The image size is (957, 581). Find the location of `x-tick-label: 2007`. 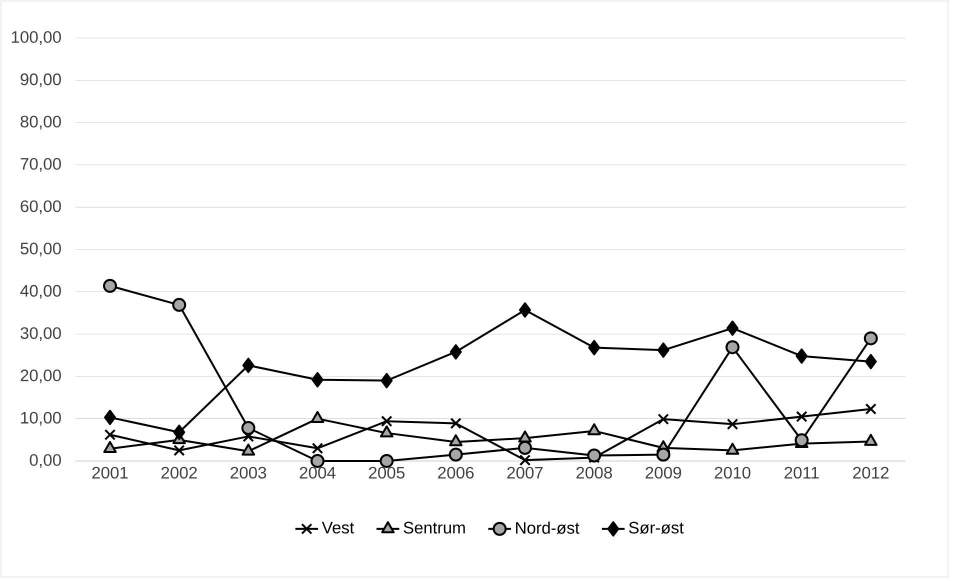

x-tick-label: 2007 is located at coordinates (525, 472).